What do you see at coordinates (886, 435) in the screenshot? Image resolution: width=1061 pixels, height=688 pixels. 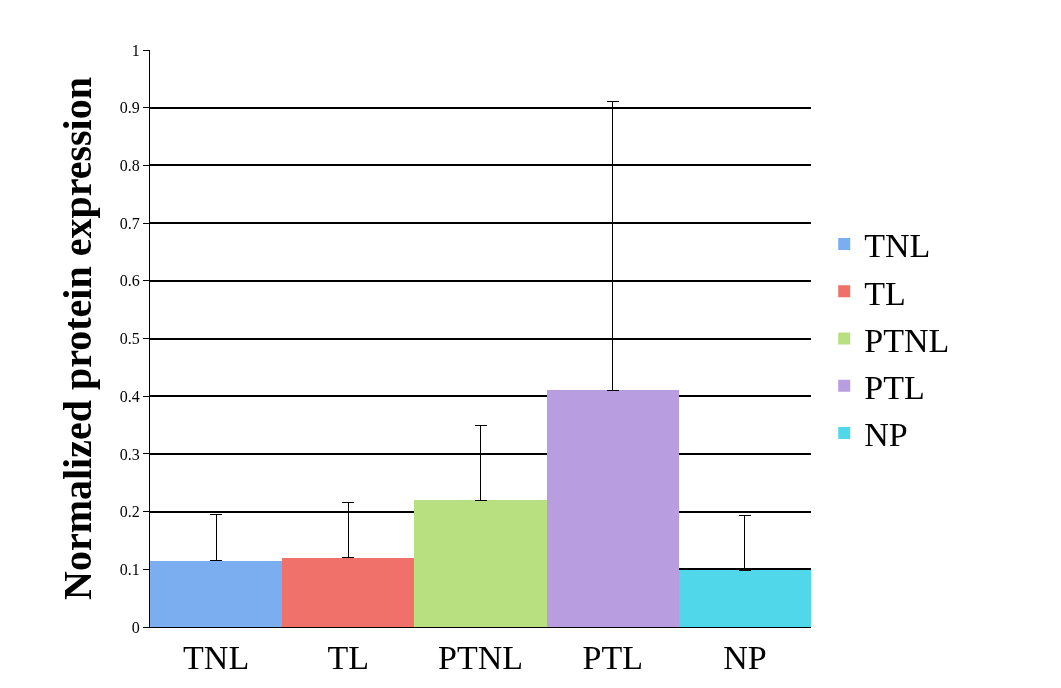 I see `legend-label: NP` at bounding box center [886, 435].